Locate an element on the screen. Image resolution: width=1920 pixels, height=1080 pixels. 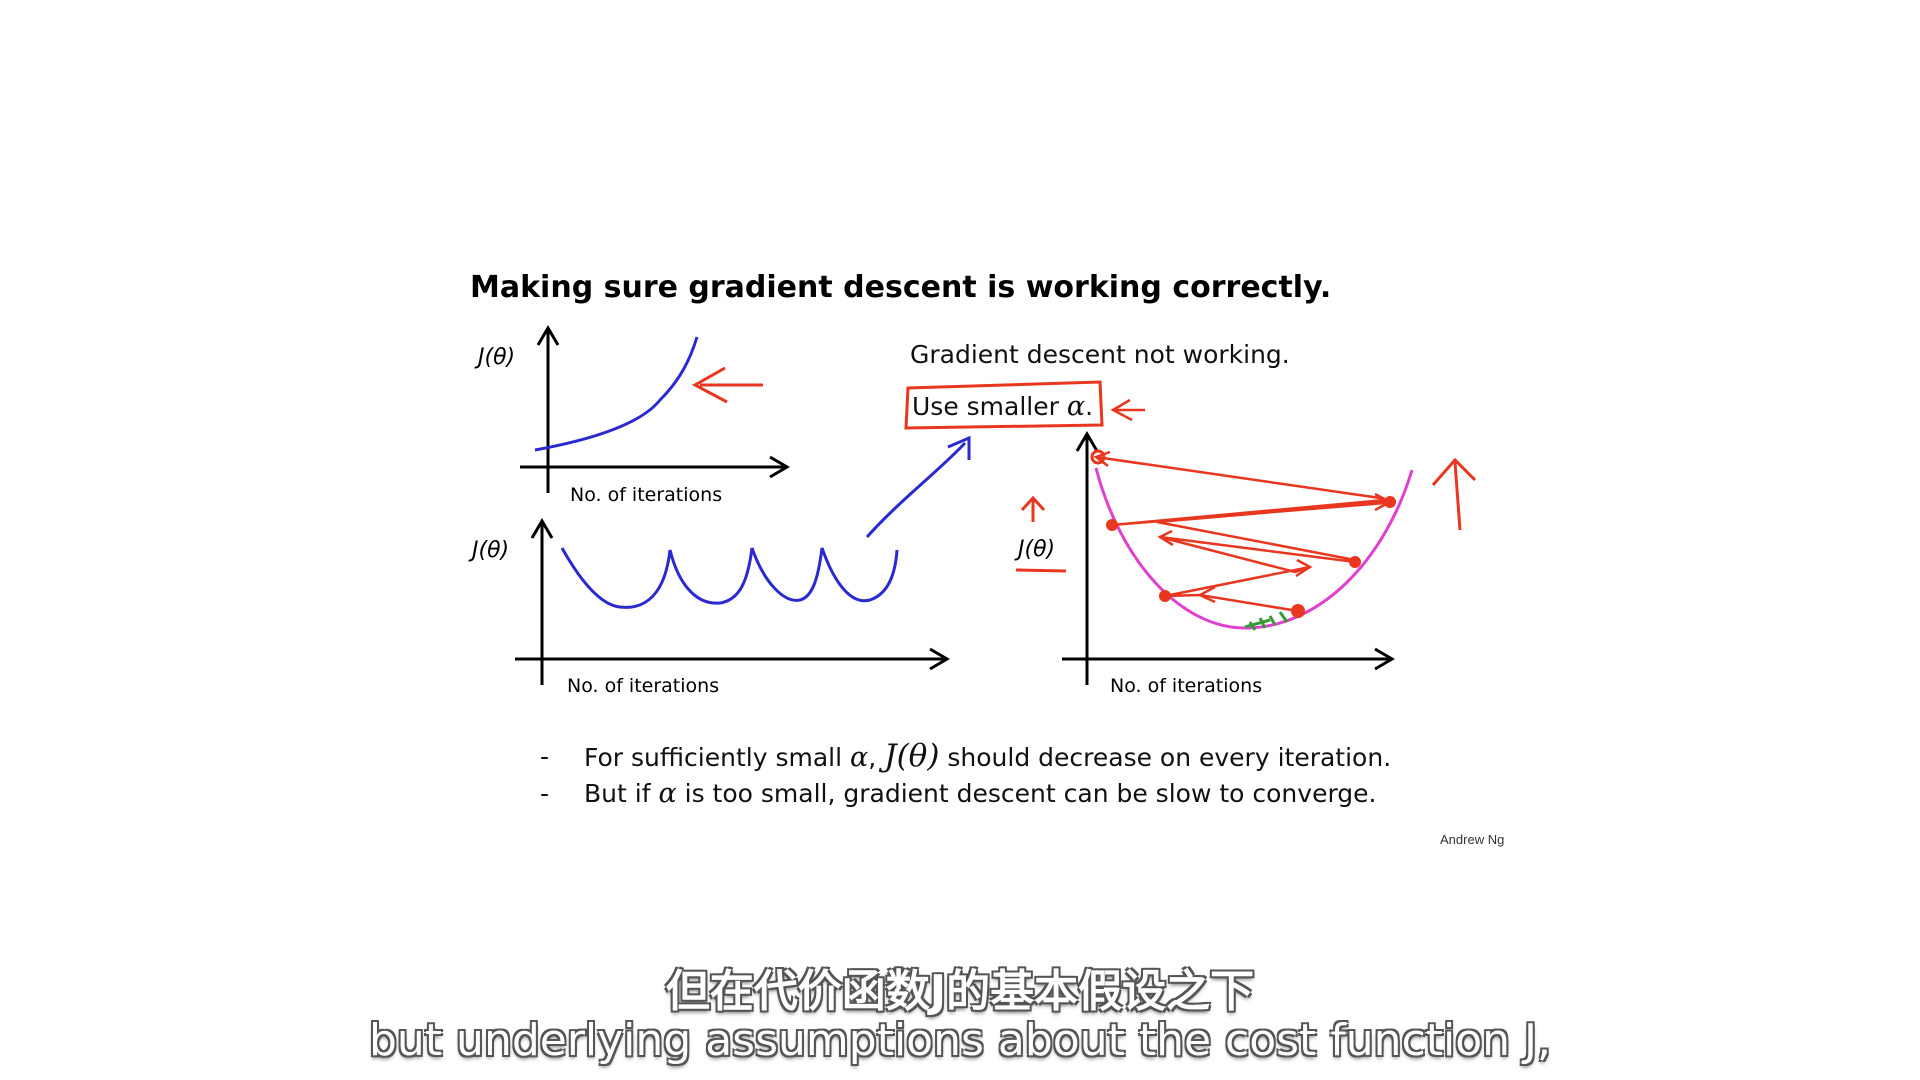
subtitle-chinese: 但在代价函数J的基本假设之下 is located at coordinates (960, 991).